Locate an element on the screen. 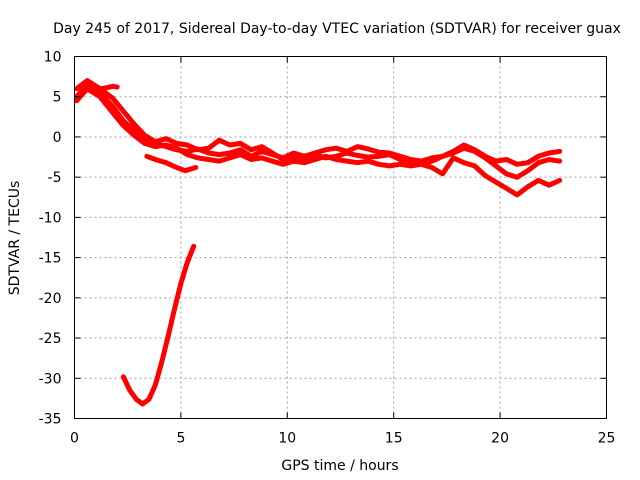  y-axis-label: SDTVAR / TECUs is located at coordinates (15, 238).